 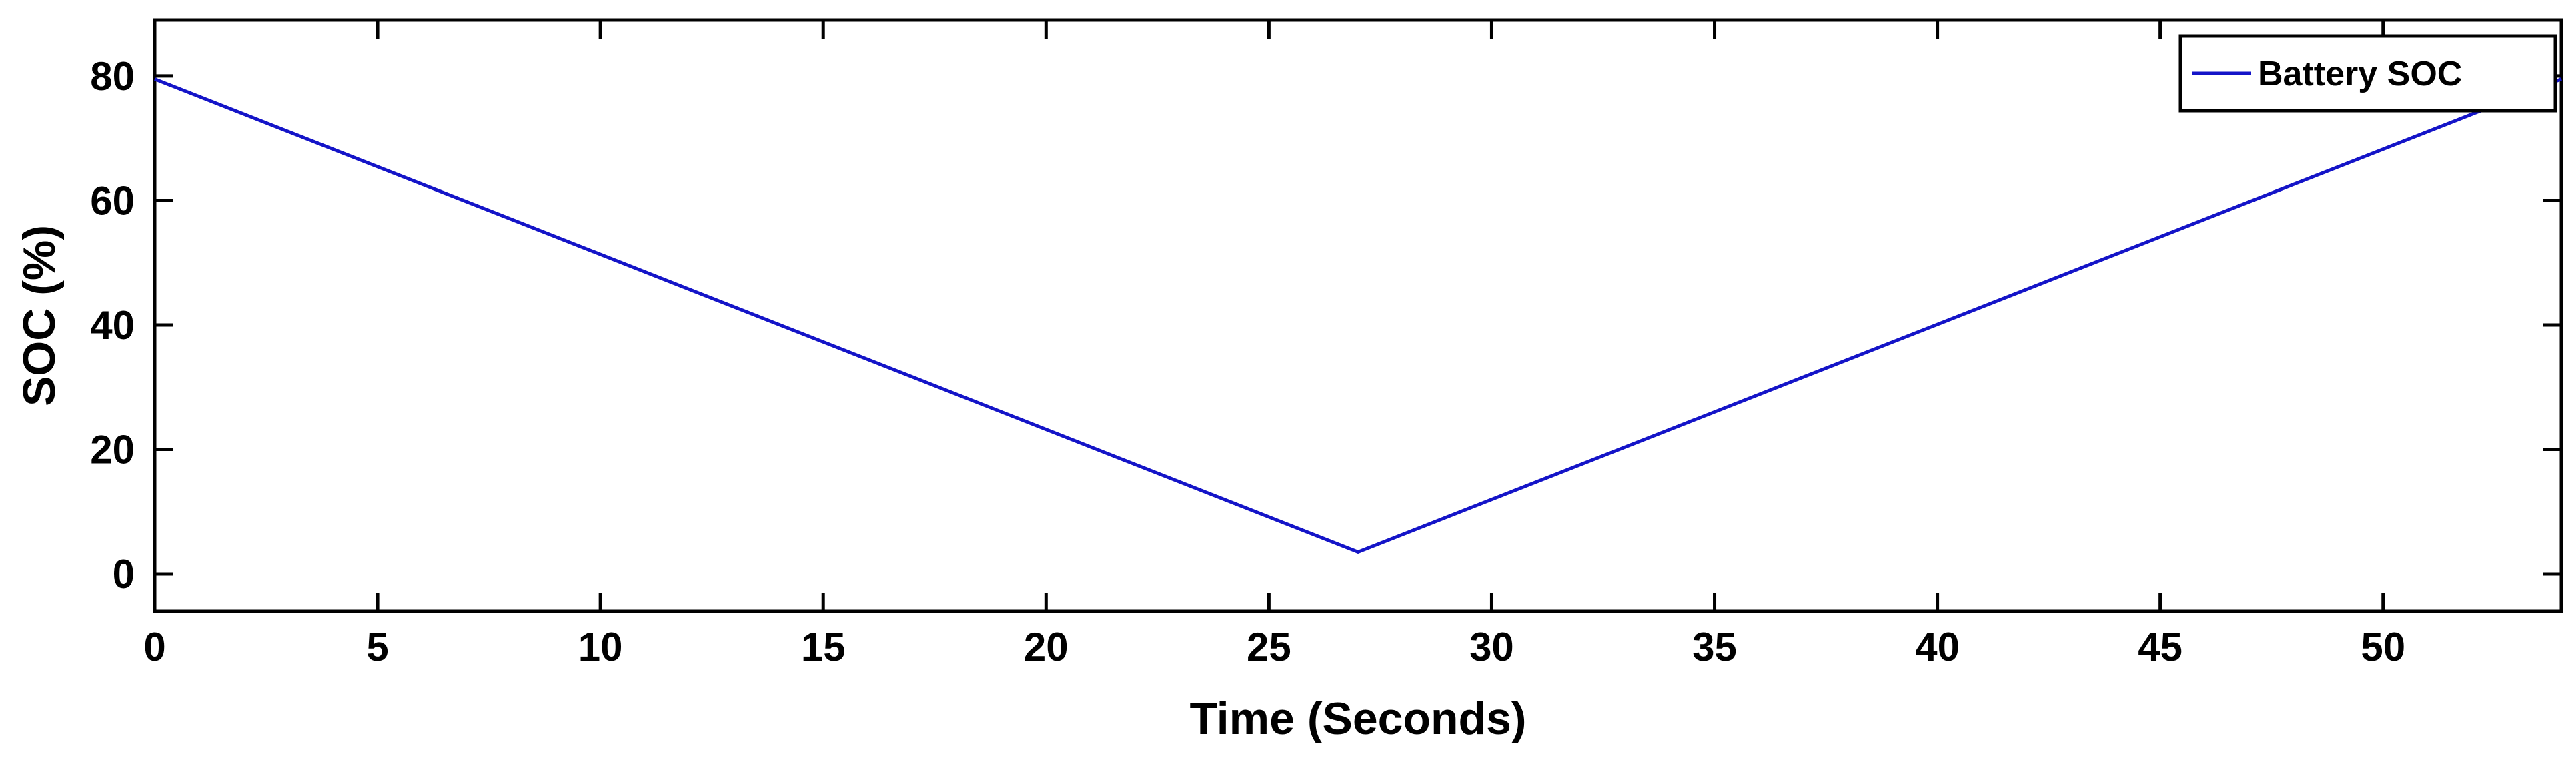 I want to click on x-axis-title: Time (Seconds), so click(x=1357, y=719).